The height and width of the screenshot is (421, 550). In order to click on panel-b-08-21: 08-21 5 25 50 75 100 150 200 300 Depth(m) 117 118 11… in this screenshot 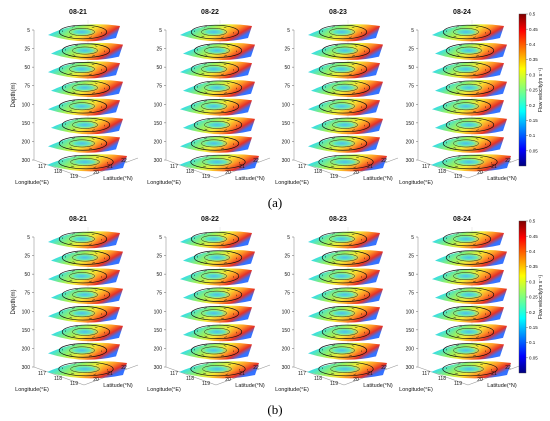, I will do `click(75, 304)`.